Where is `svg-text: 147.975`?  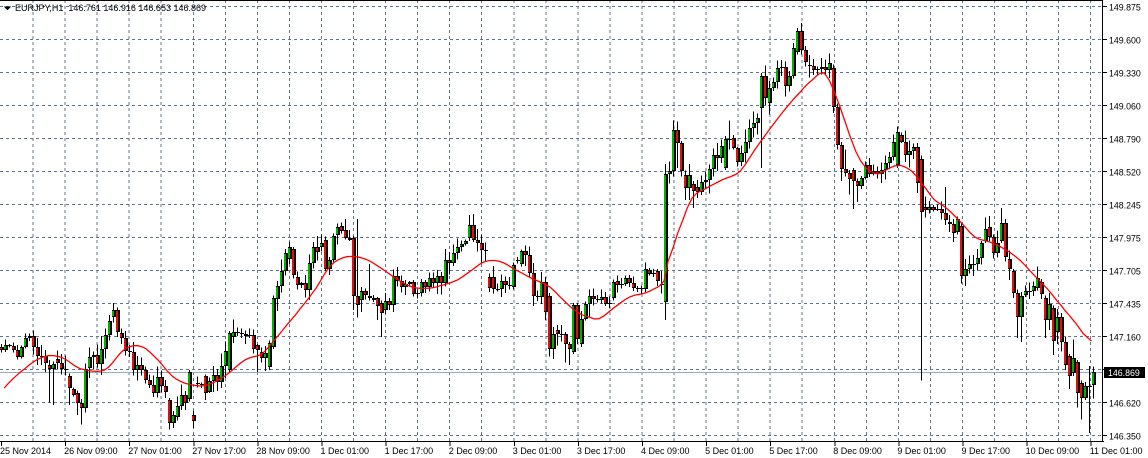
svg-text: 147.975 is located at coordinates (1125, 239).